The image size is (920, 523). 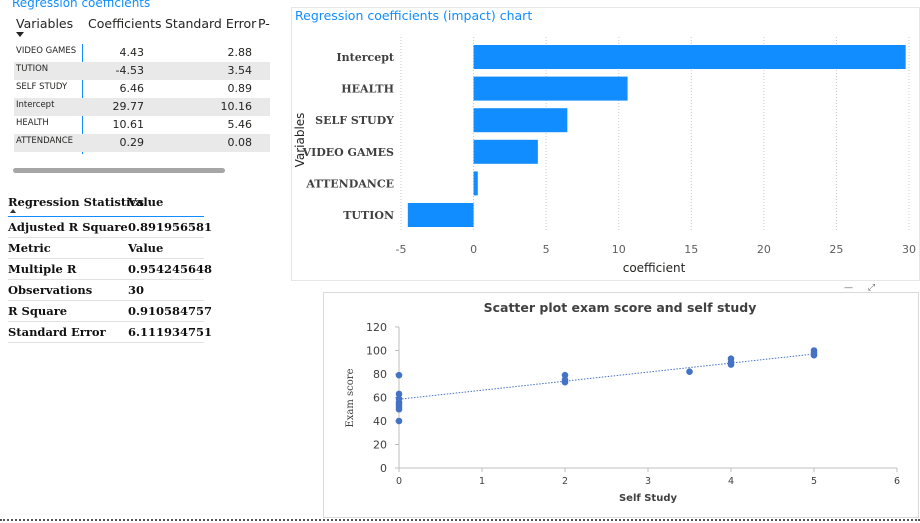 What do you see at coordinates (367, 89) in the screenshot?
I see `y-category-label: HEALTH` at bounding box center [367, 89].